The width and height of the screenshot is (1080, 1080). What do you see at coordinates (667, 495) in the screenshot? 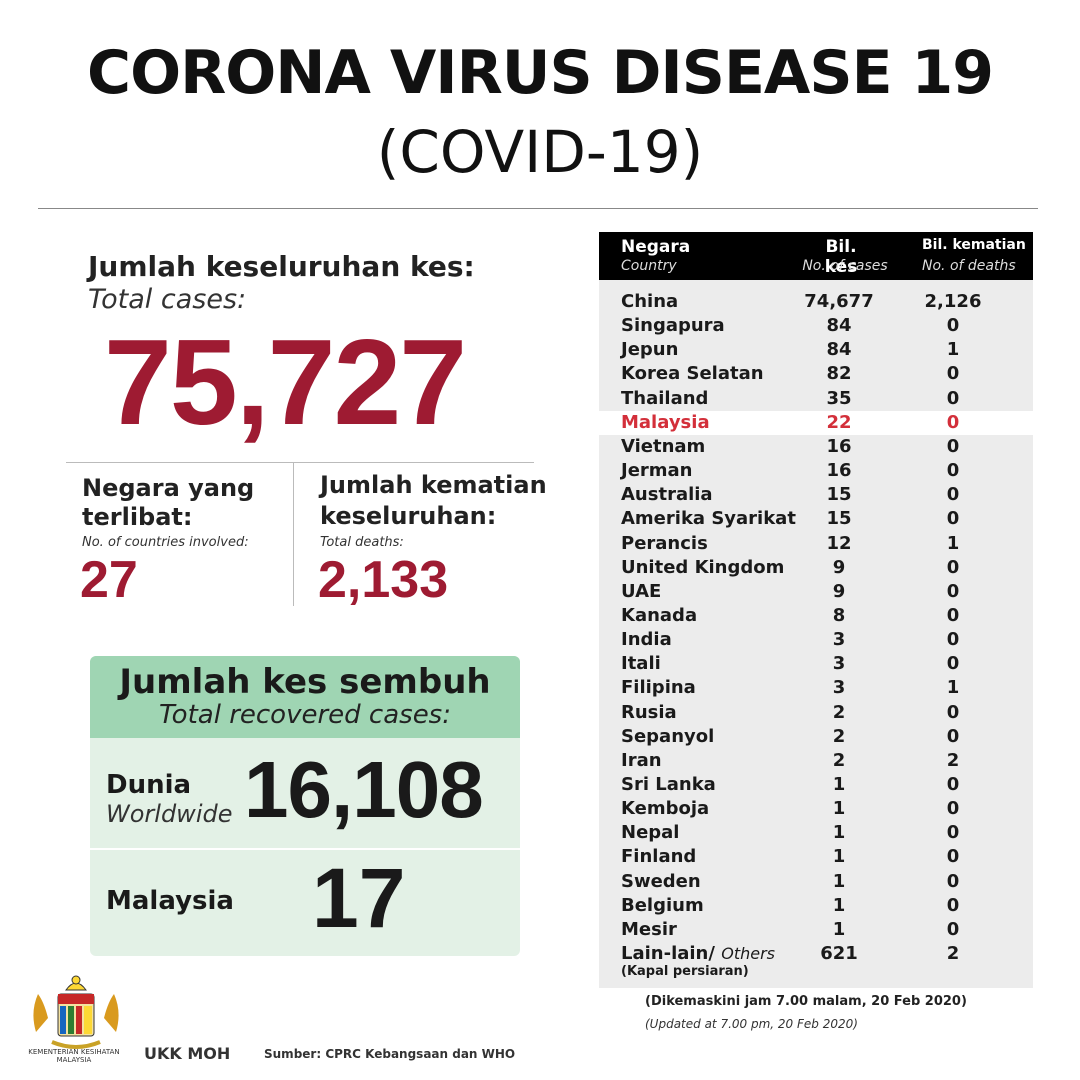
I see `cell-country: Australia` at bounding box center [667, 495].